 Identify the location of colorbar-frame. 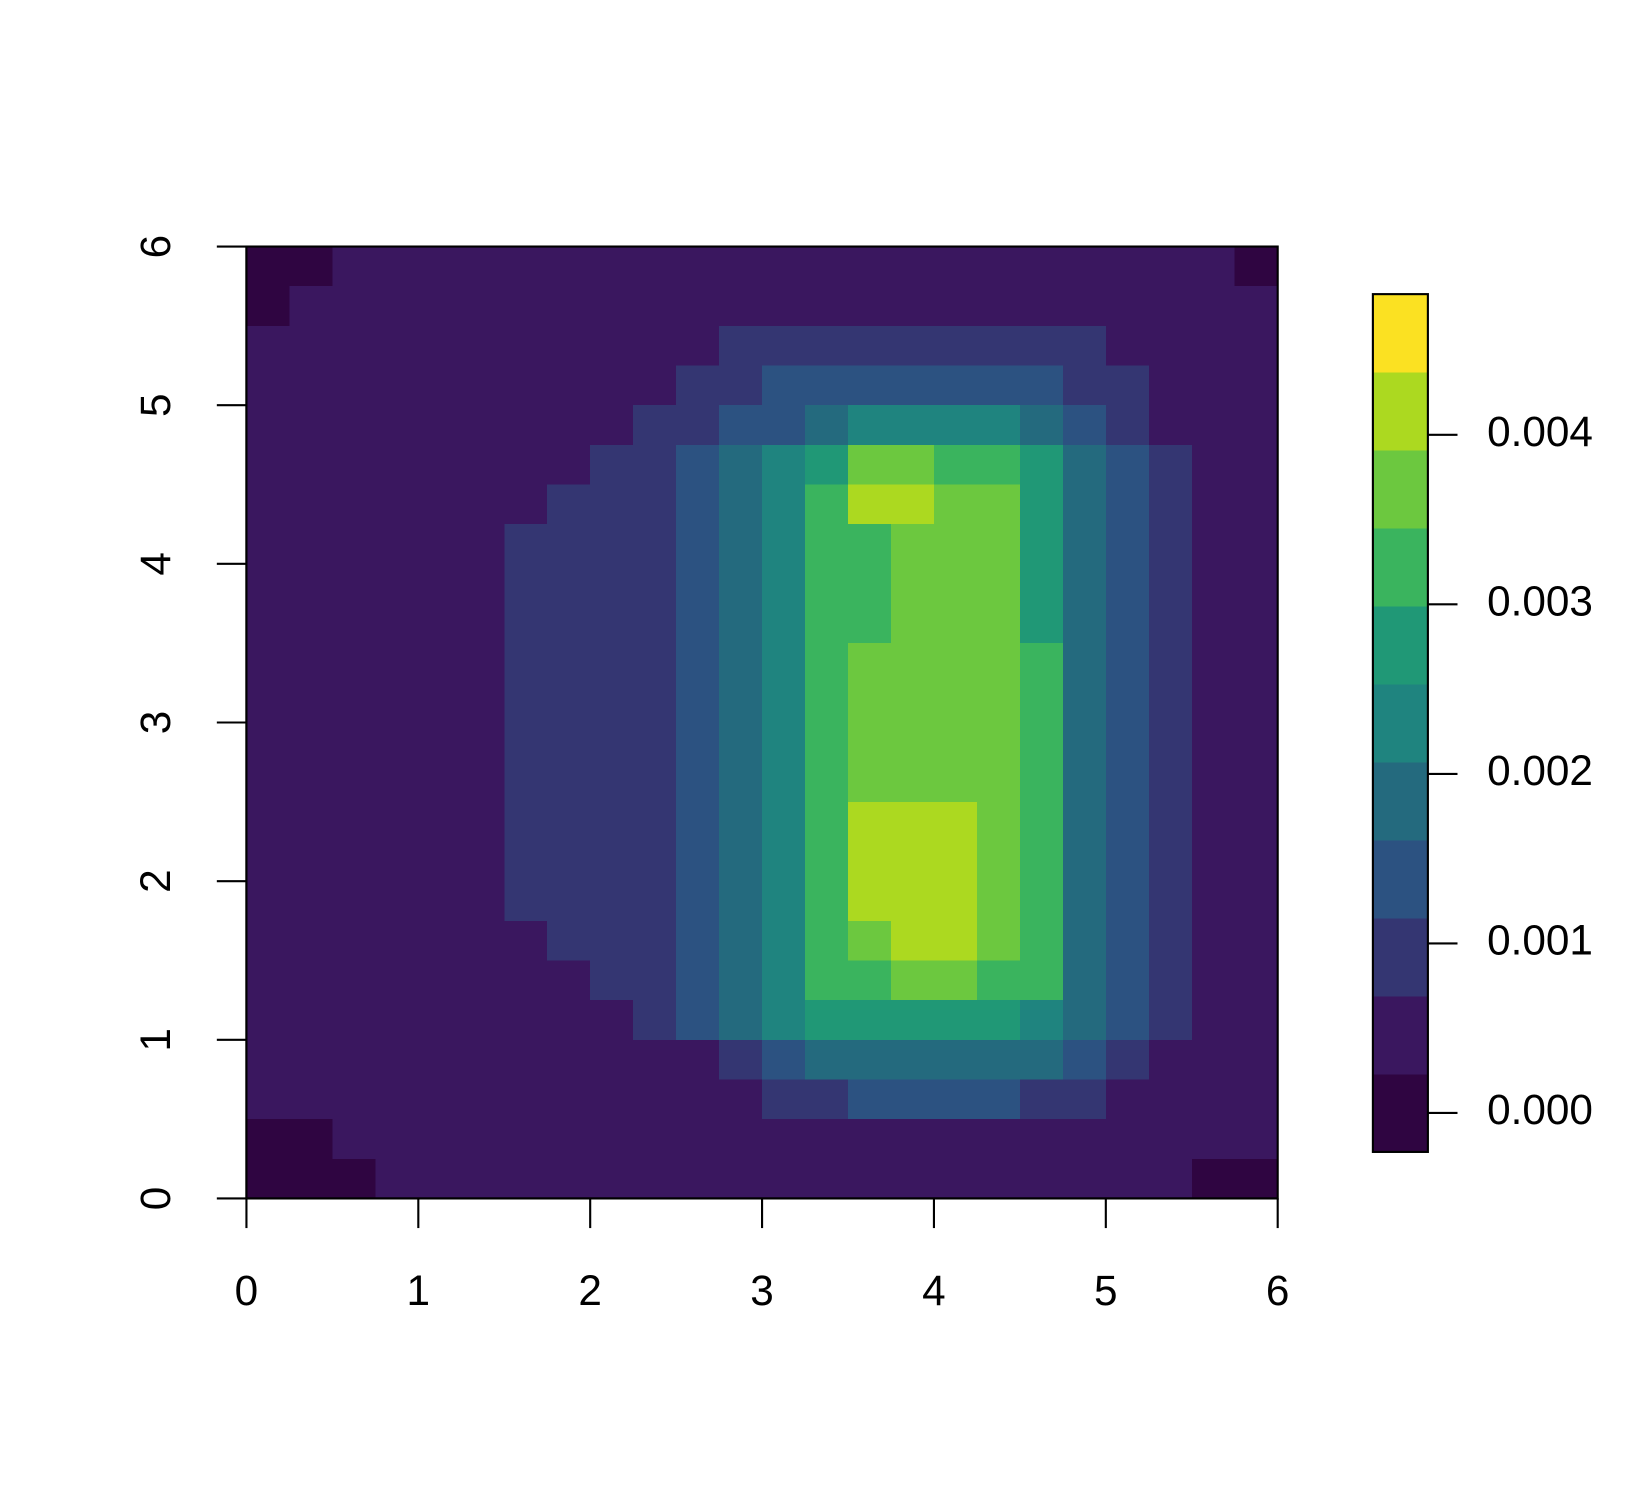
(1400, 723).